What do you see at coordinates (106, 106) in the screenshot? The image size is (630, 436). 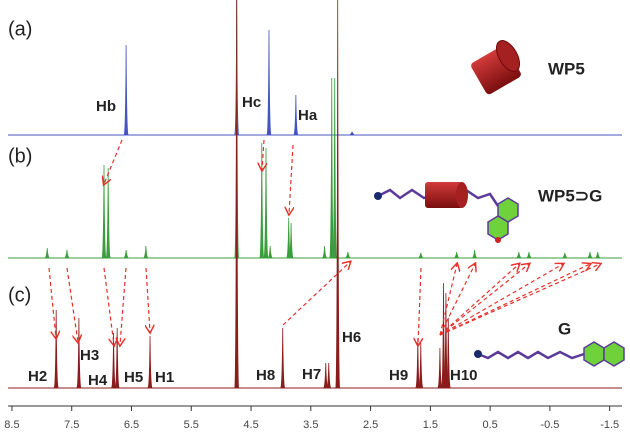 I see `peak-label: Hb` at bounding box center [106, 106].